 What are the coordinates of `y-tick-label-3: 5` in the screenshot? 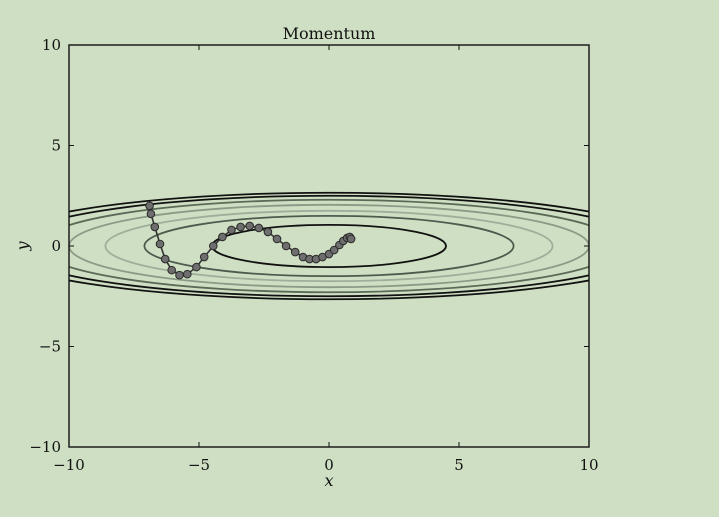 It's located at (56, 146).